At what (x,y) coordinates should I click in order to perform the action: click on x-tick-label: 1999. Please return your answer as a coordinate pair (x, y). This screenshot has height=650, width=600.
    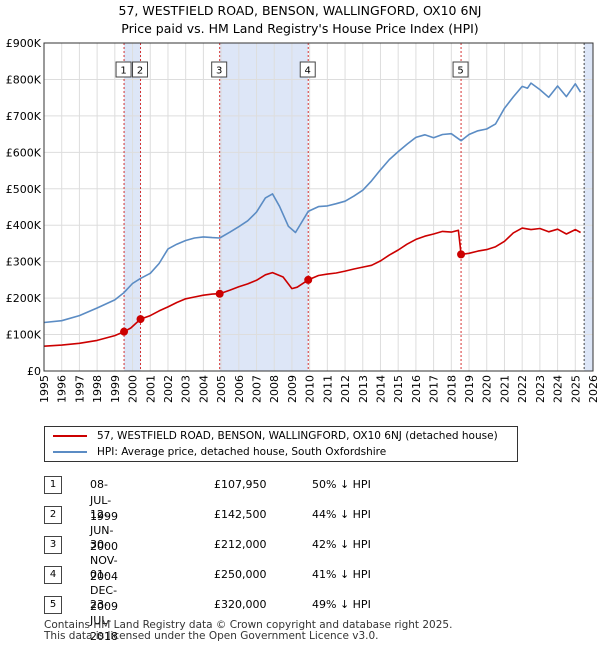
    Looking at the image, I should click on (115, 389).